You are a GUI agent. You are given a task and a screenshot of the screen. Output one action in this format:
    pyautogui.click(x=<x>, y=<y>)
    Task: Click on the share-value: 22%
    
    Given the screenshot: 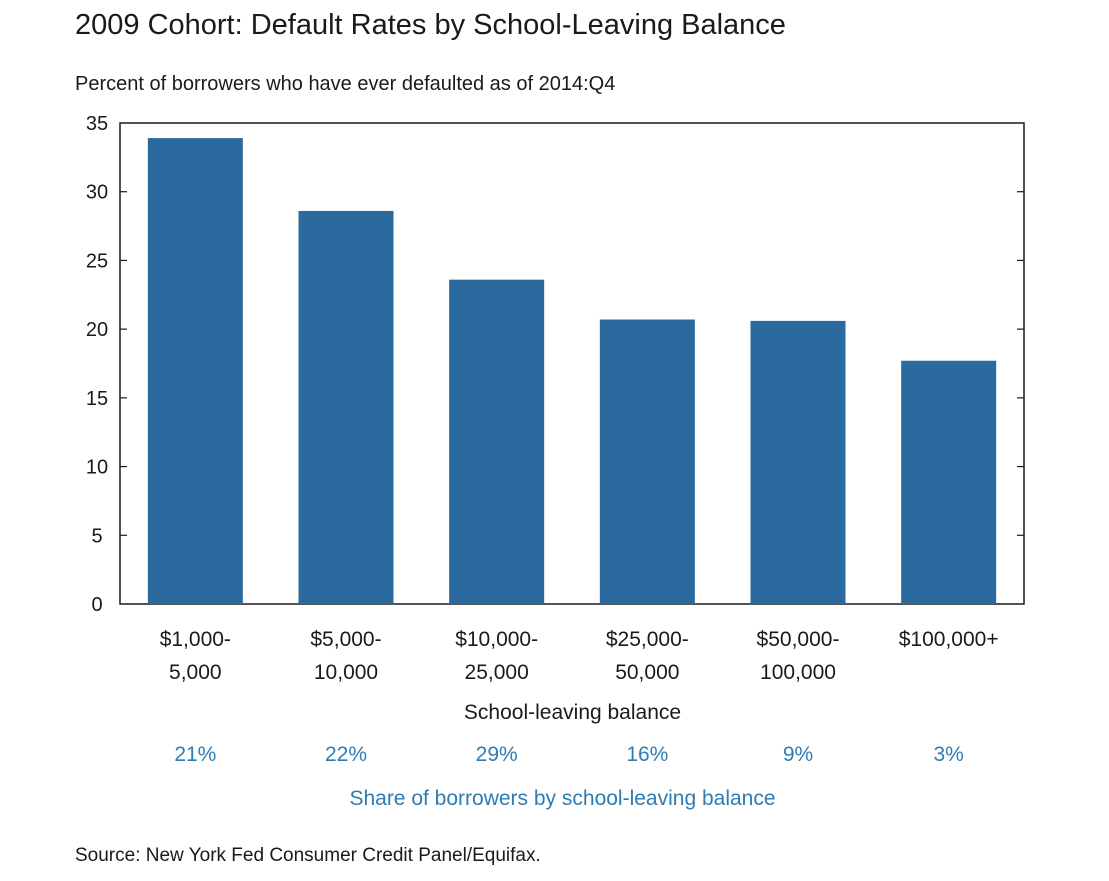 What is the action you would take?
    pyautogui.click(x=346, y=754)
    